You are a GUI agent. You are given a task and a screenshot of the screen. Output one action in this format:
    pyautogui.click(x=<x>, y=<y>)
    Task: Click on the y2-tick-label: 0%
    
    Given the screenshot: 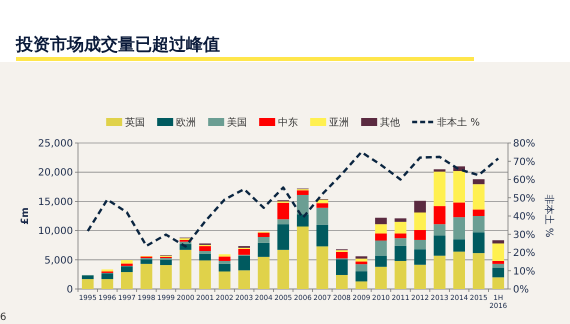 What is the action you would take?
    pyautogui.click(x=521, y=290)
    